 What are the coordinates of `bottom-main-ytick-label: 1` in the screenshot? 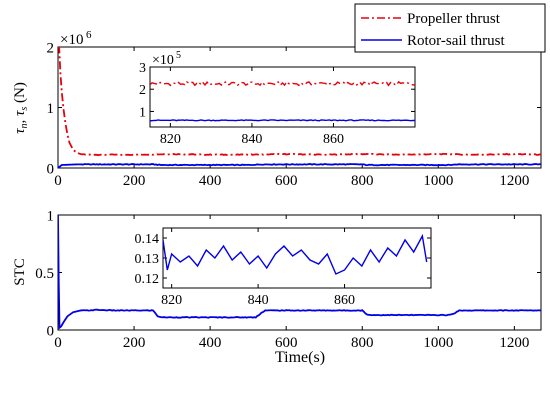 It's located at (51, 216).